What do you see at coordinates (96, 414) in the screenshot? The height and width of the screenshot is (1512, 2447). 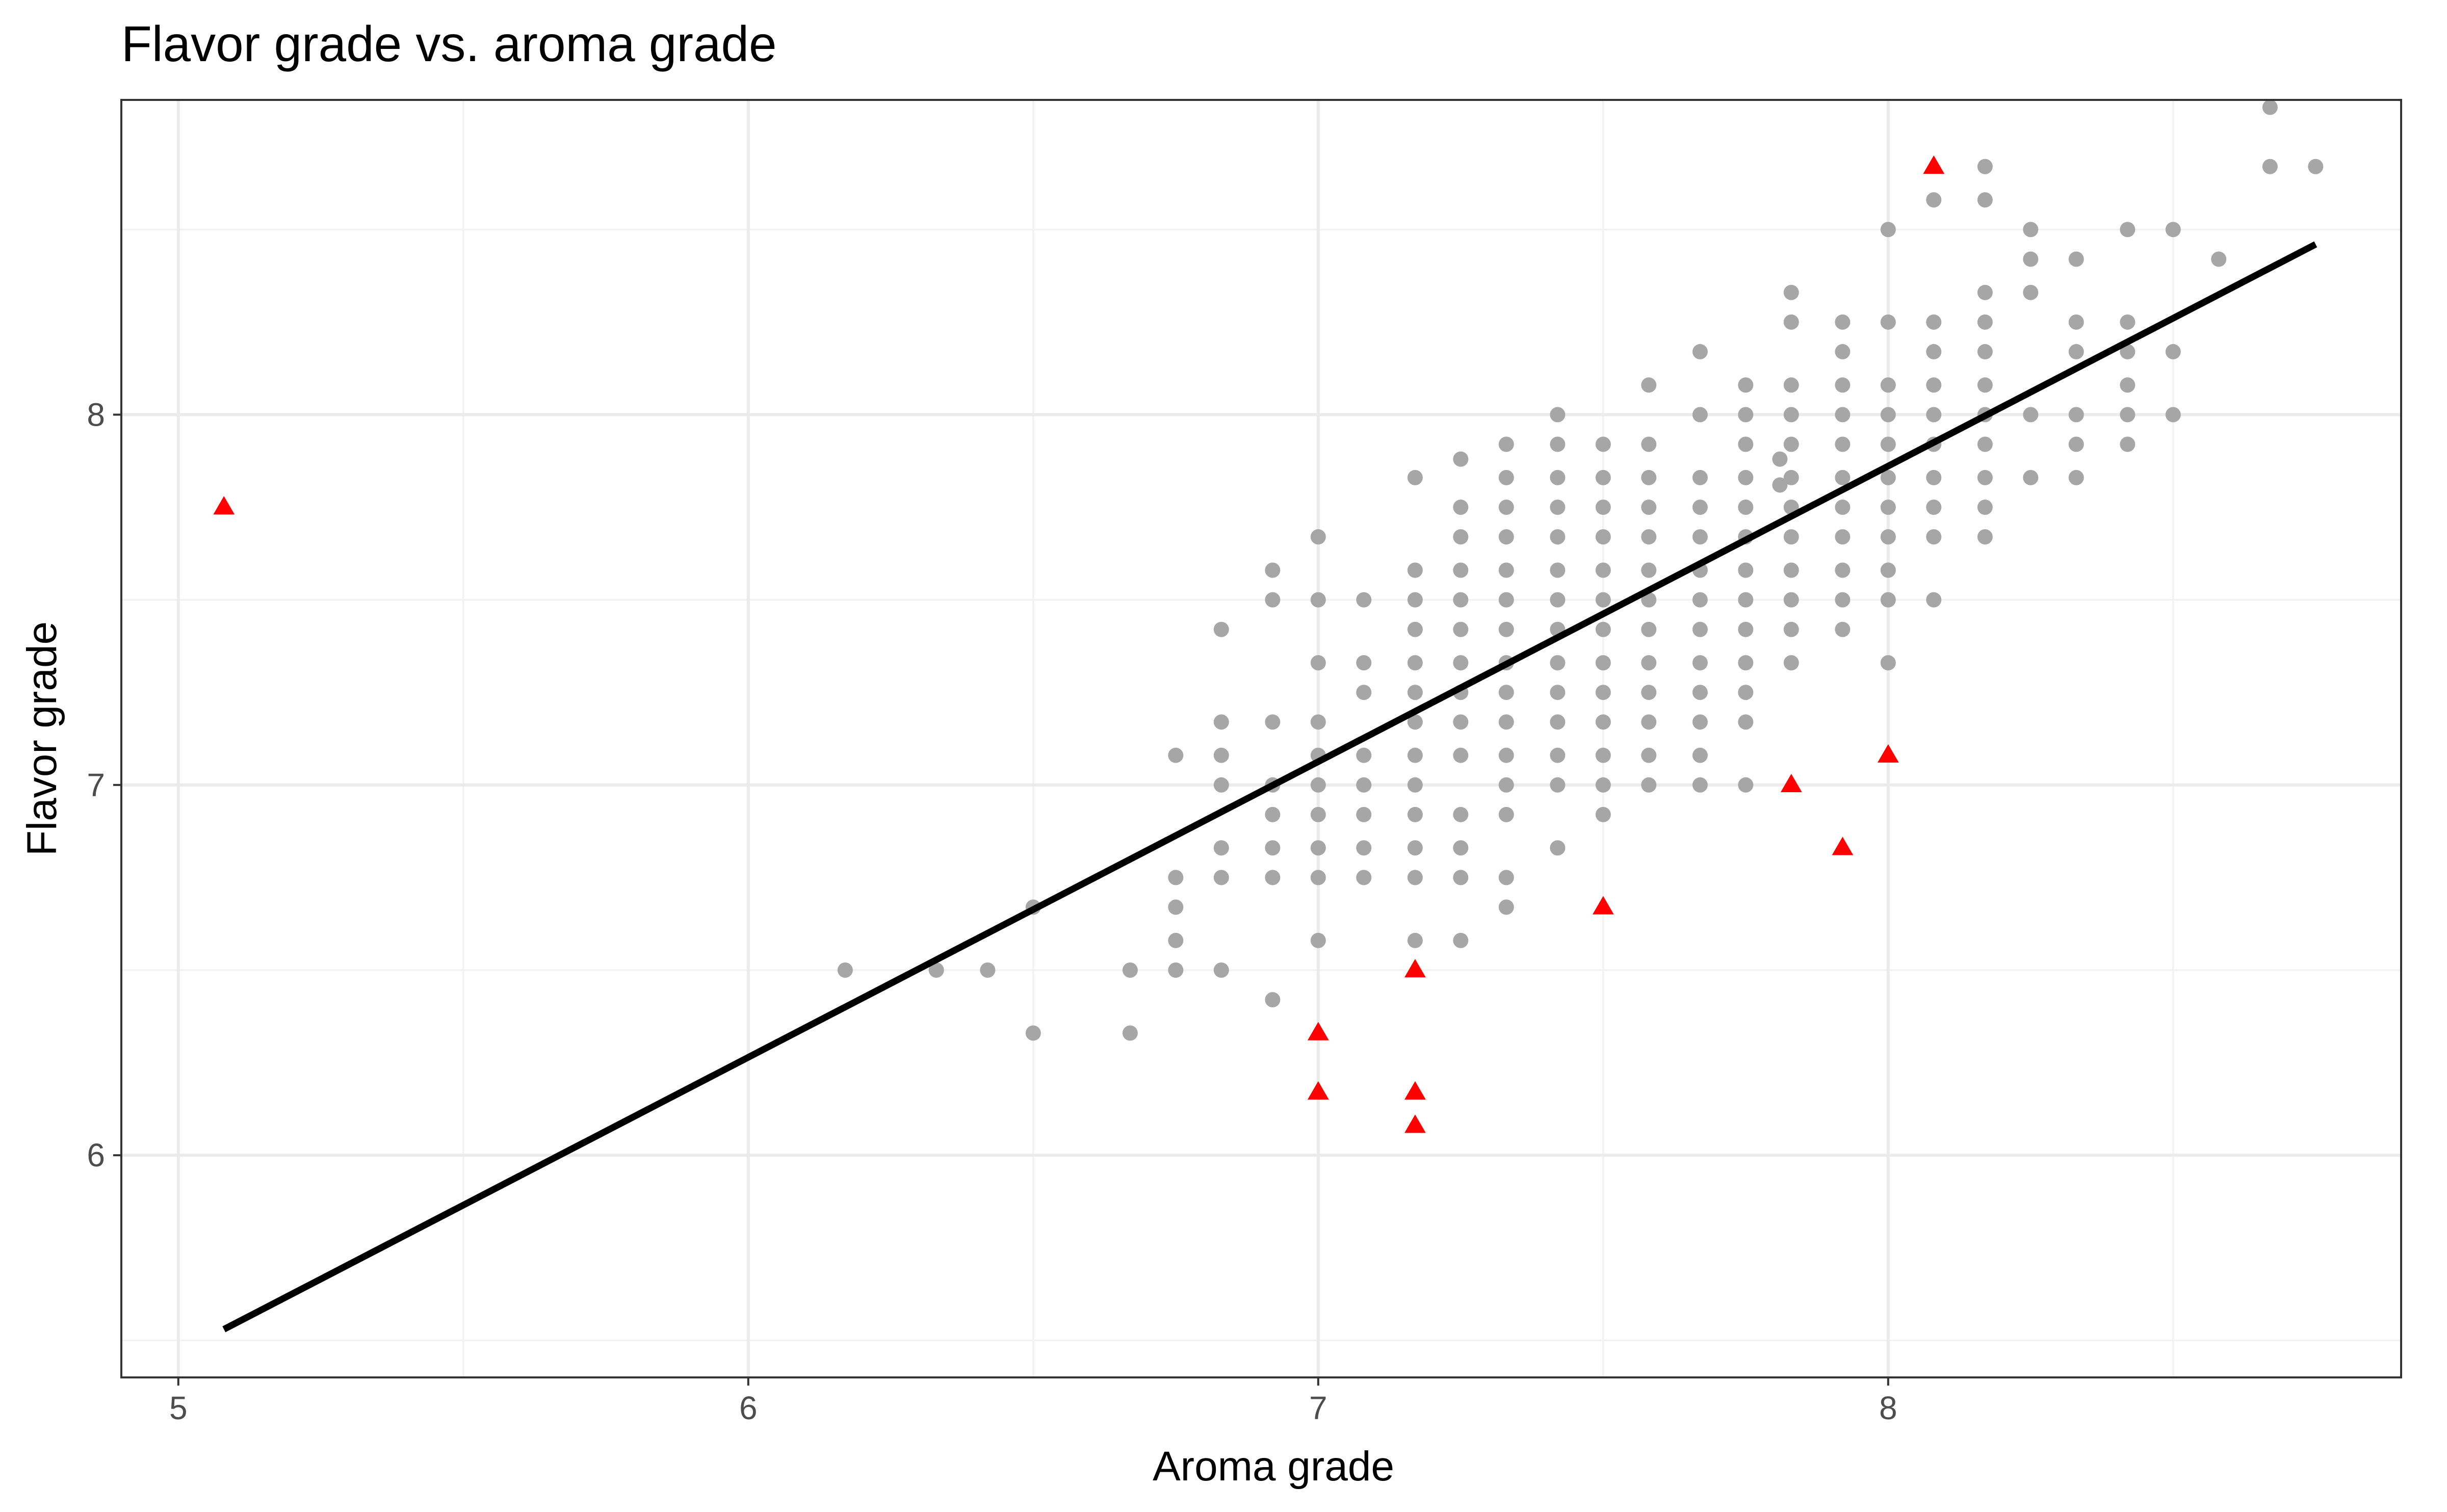 I see `y-tick-label: 8` at bounding box center [96, 414].